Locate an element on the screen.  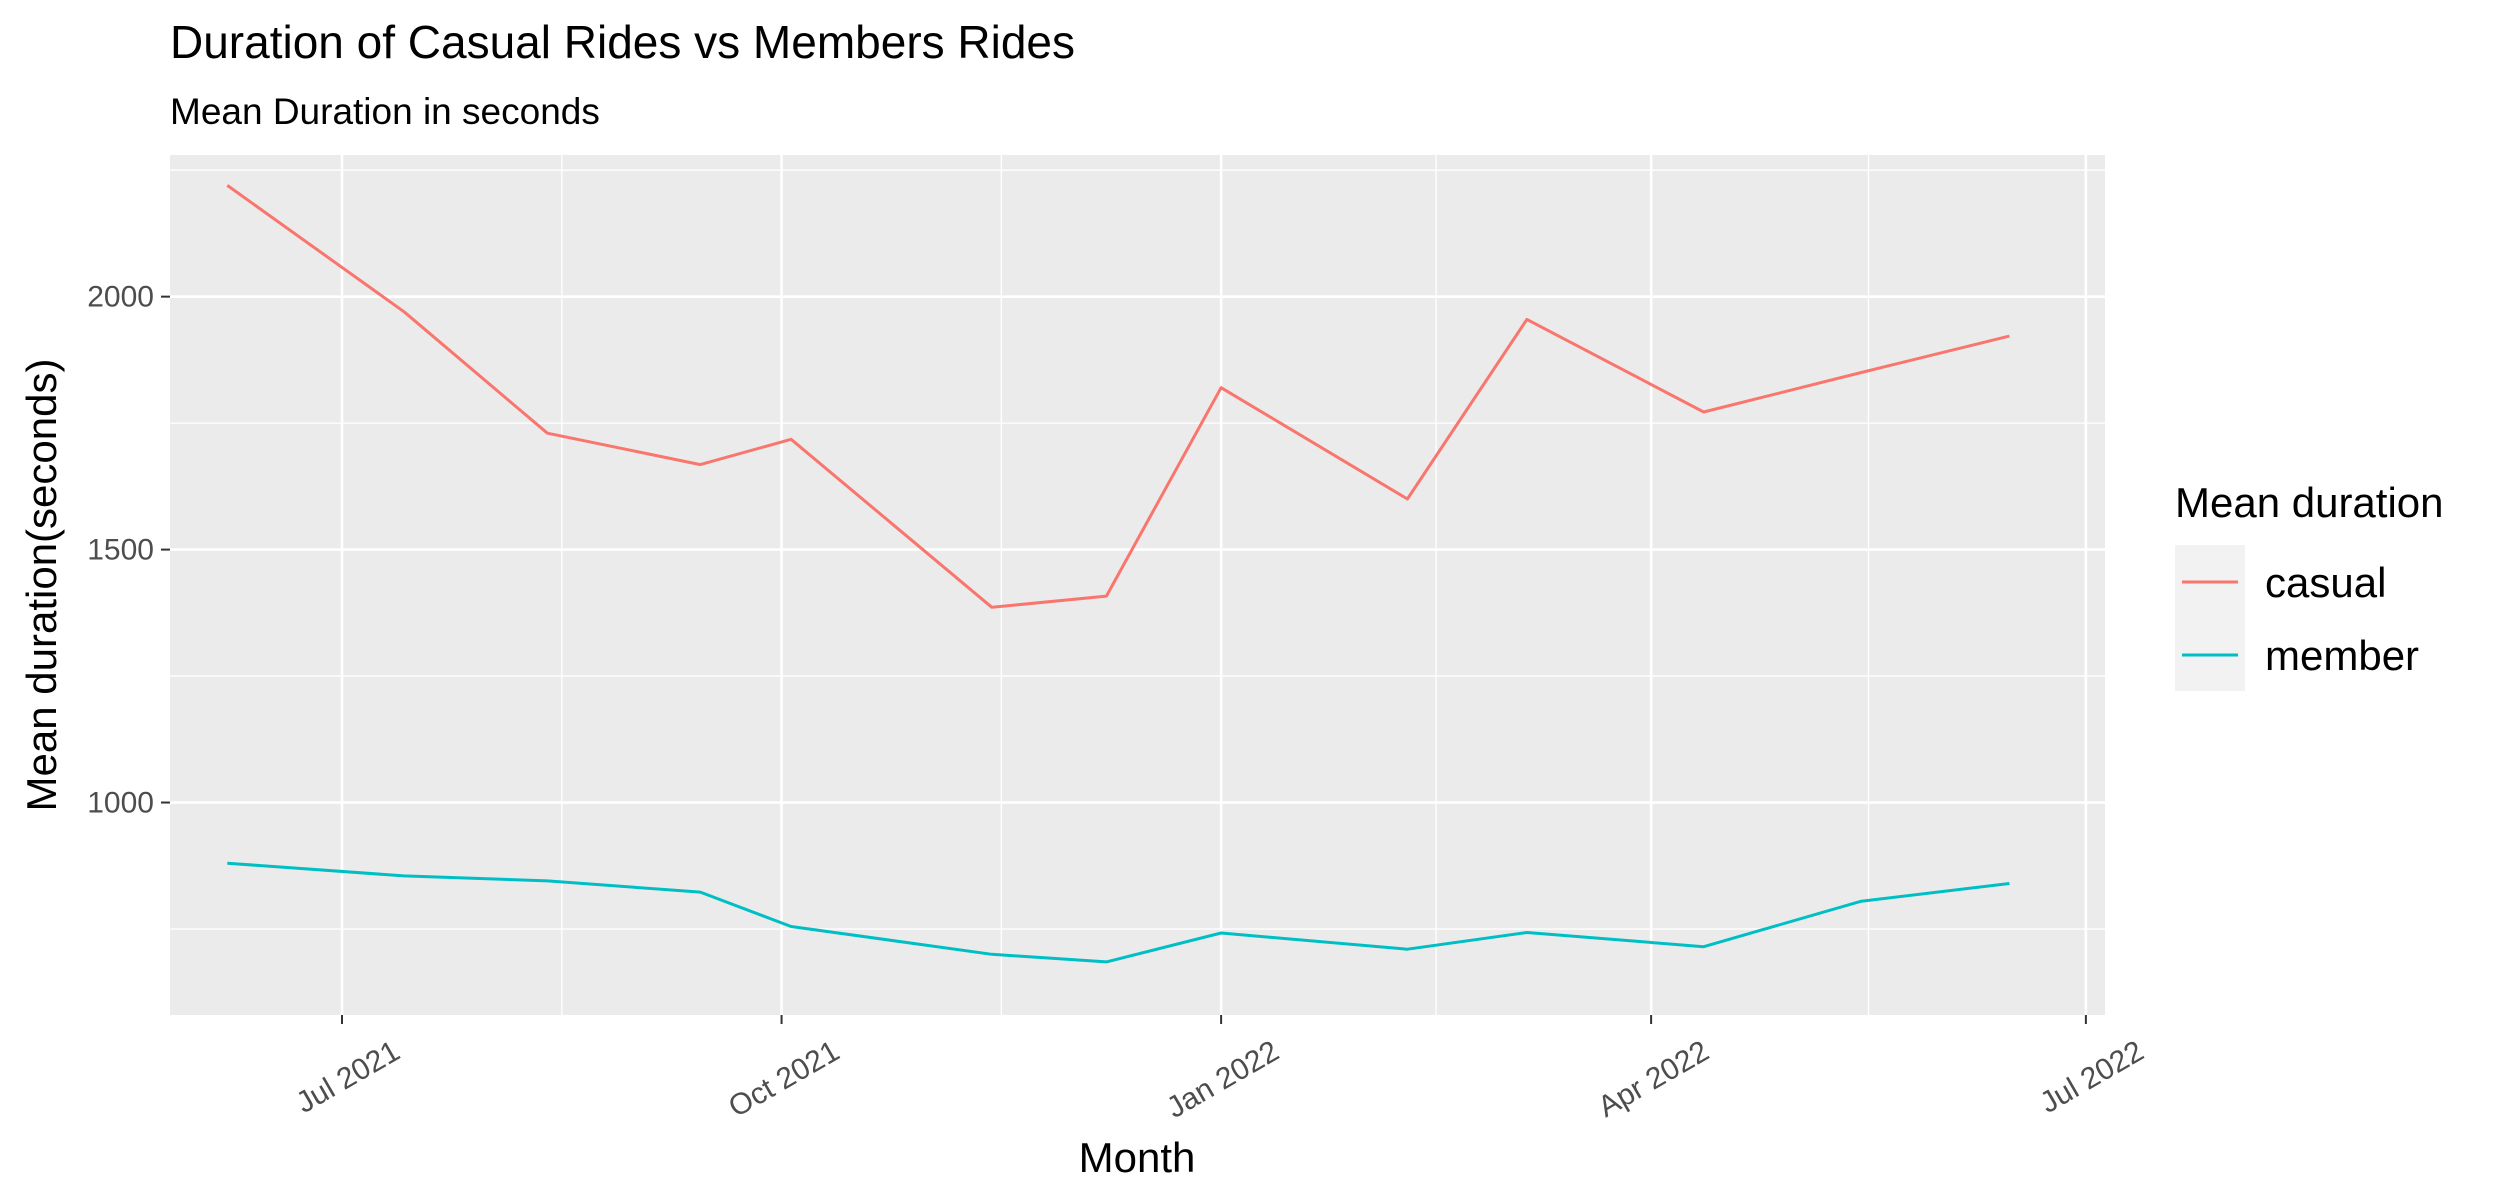
y-axis-title: Mean duration(seconds) is located at coordinates (41, 585).